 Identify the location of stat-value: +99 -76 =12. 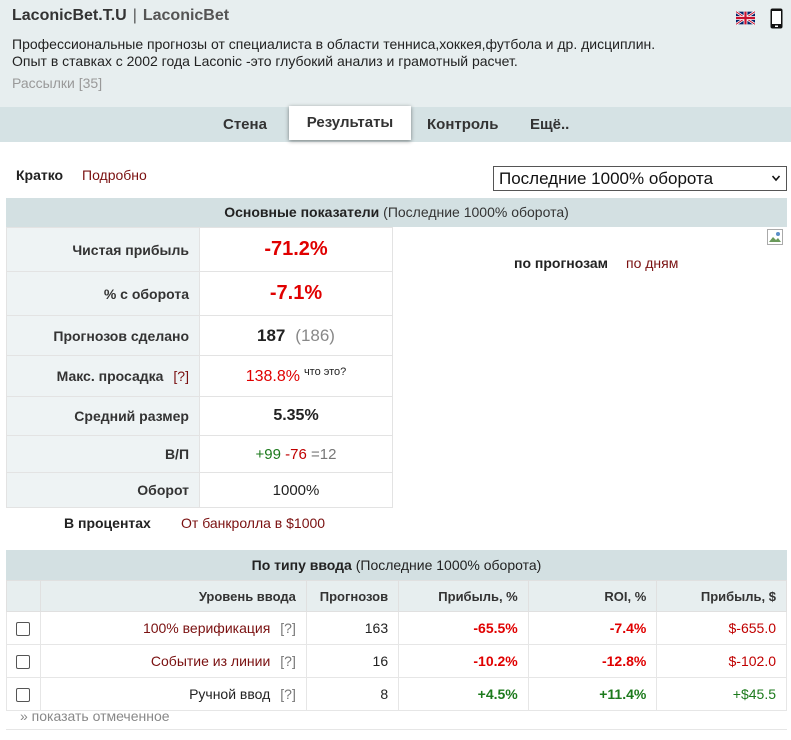
(296, 454).